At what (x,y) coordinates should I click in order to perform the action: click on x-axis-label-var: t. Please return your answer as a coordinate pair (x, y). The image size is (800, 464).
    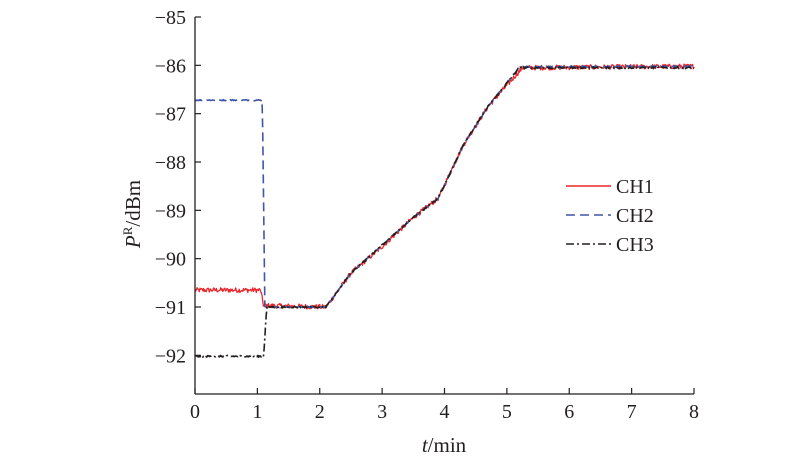
    Looking at the image, I should click on (425, 445).